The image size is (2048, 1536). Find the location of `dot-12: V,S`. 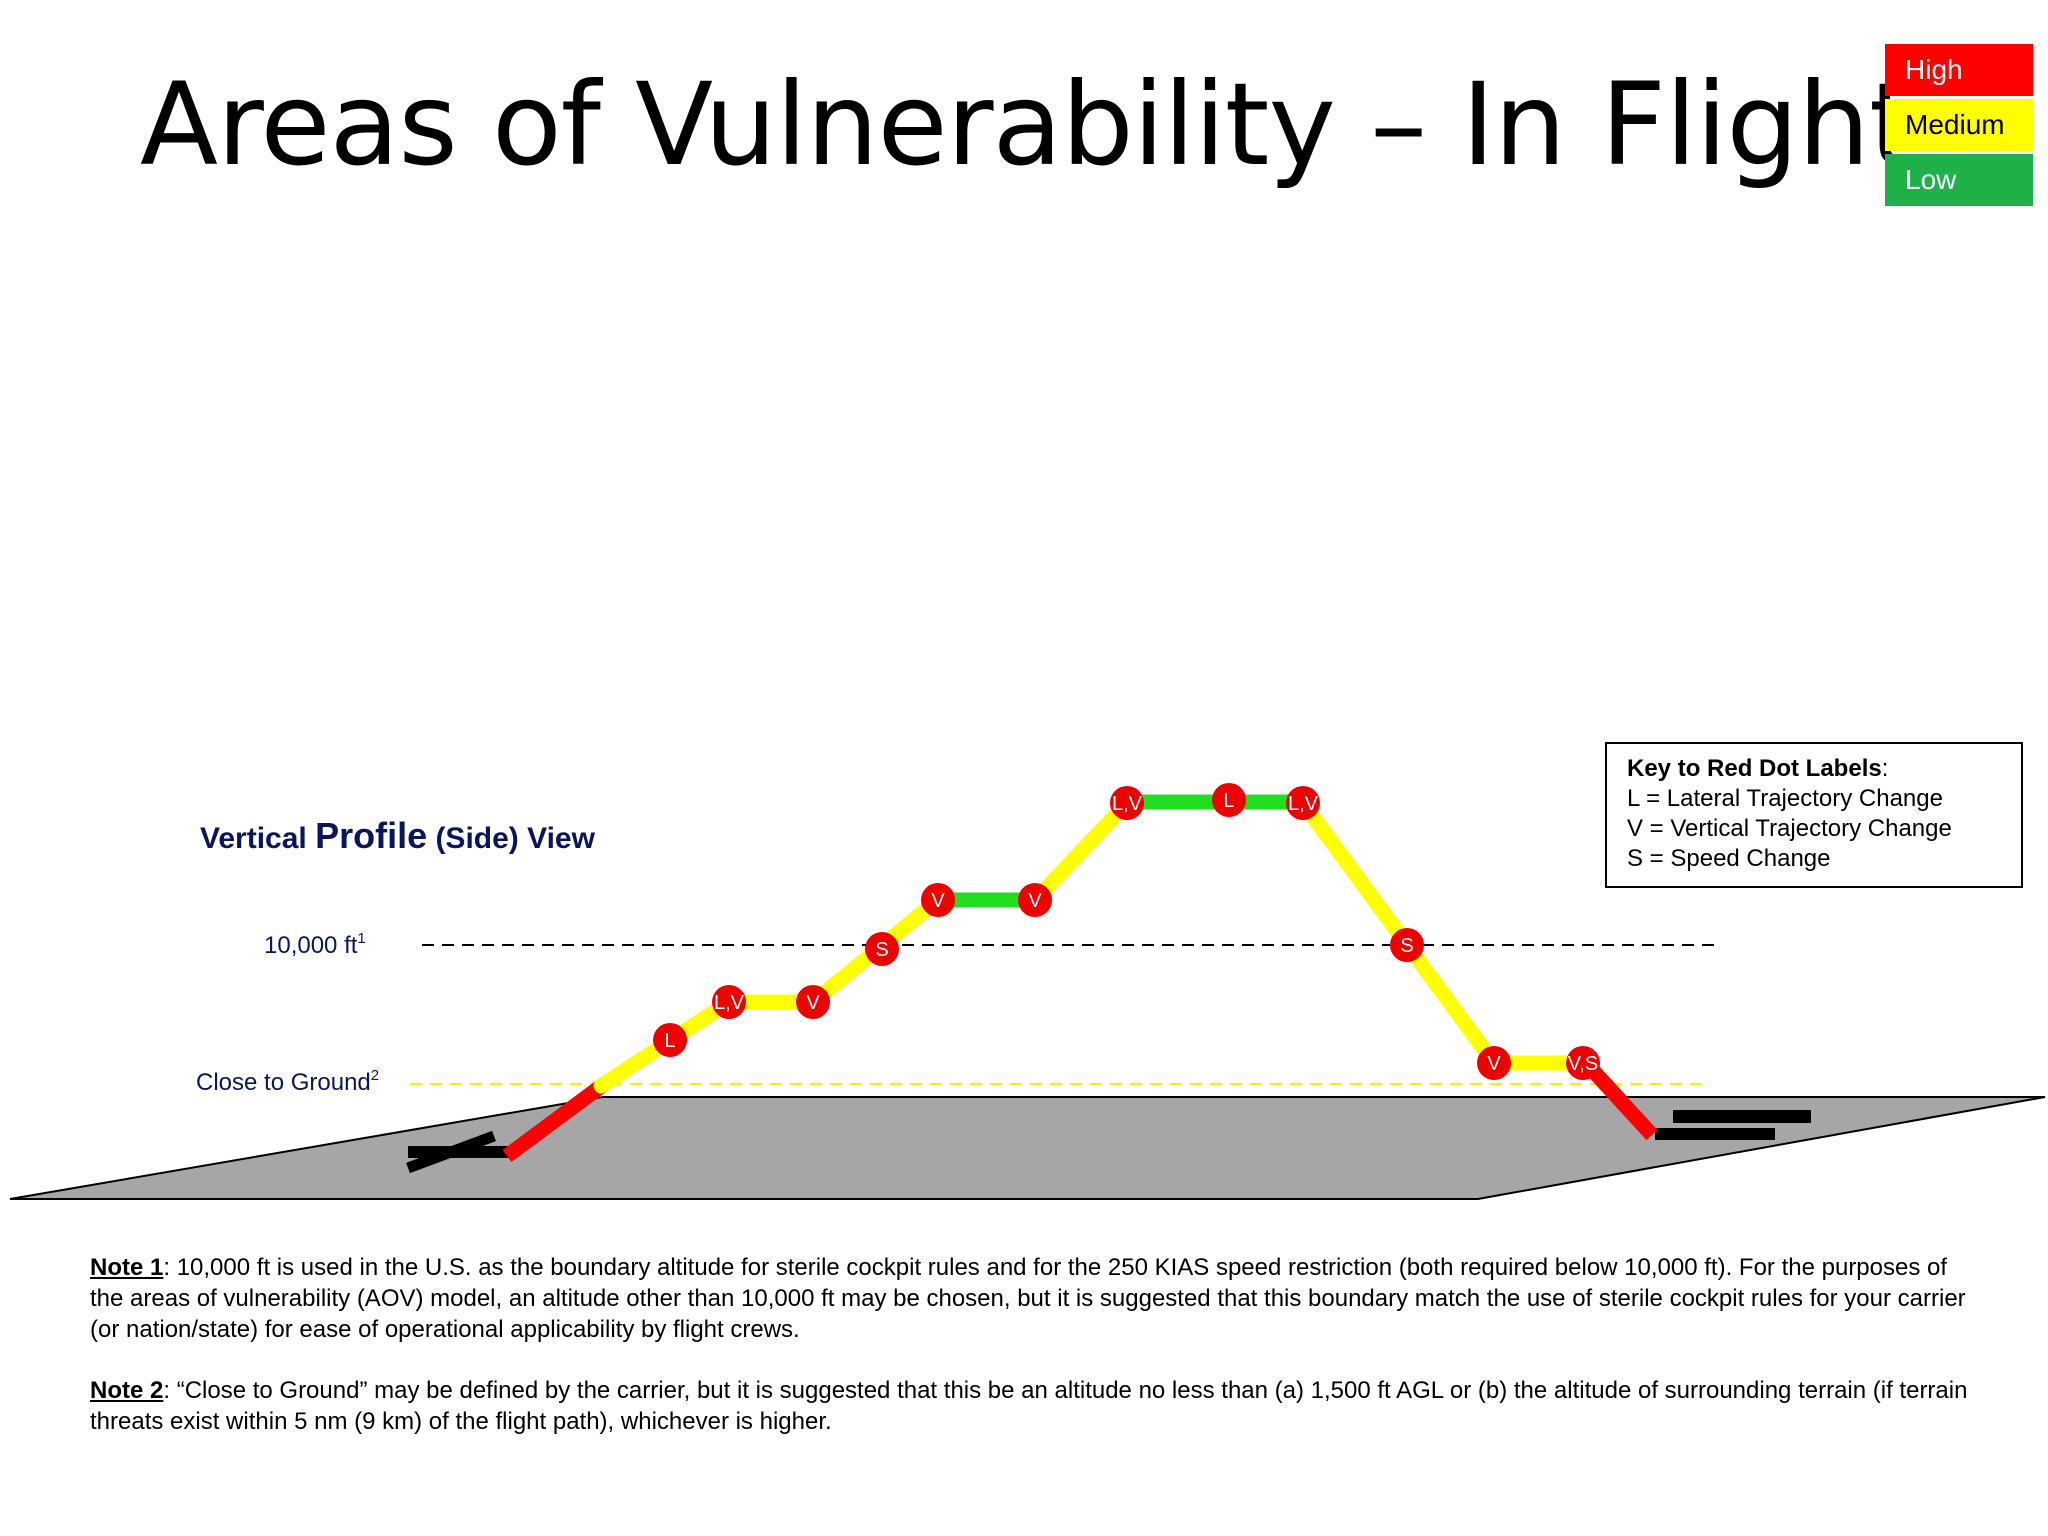

dot-12: V,S is located at coordinates (1583, 1063).